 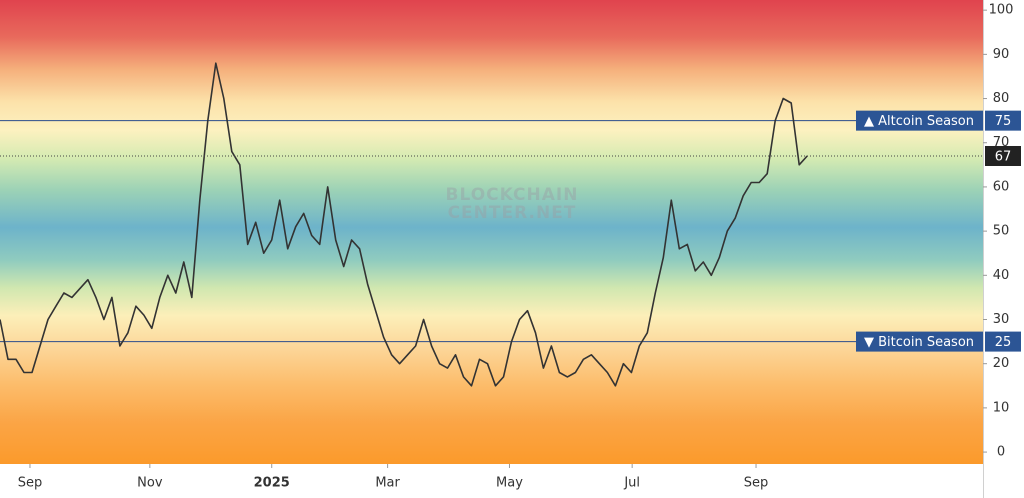 I want to click on y-tick-label: 50, so click(x=1001, y=231).